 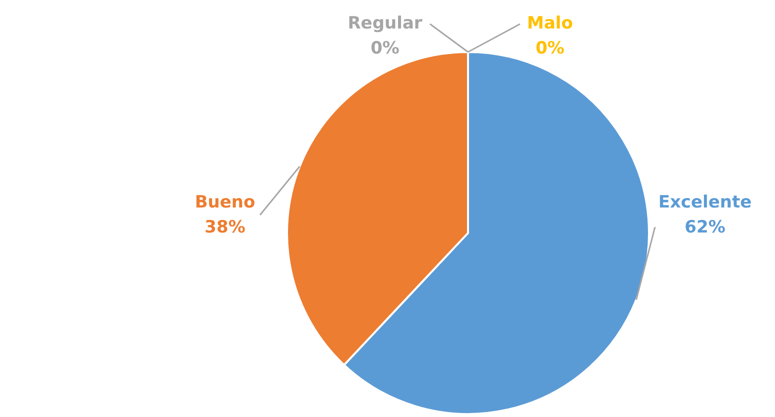 I want to click on slice-label: Excelente, so click(x=705, y=202).